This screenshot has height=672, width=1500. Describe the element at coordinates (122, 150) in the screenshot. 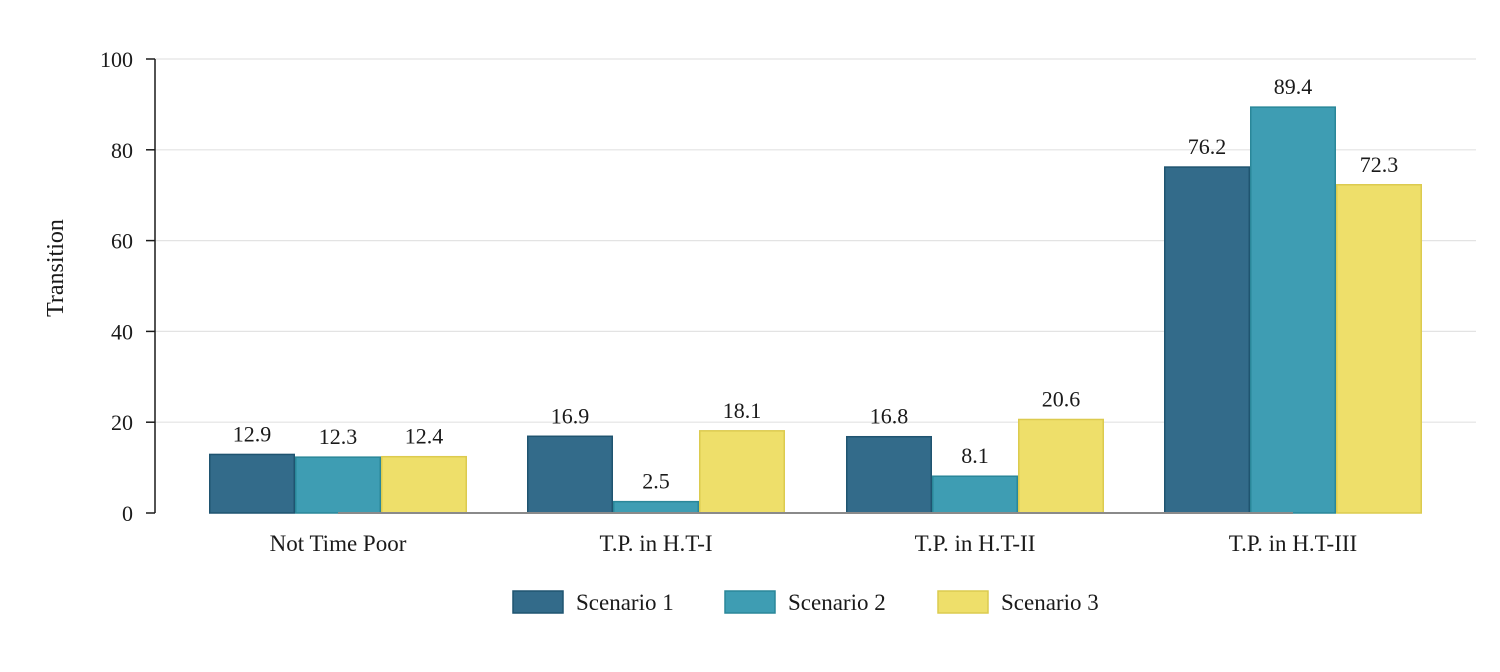

I see `y-tick-label: 80` at that location.